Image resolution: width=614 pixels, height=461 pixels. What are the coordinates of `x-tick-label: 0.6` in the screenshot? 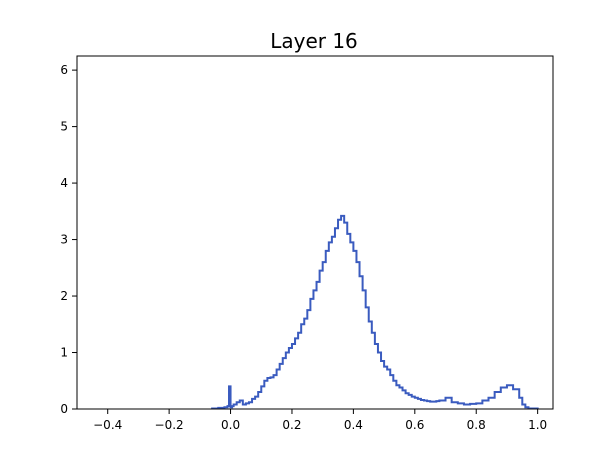 It's located at (414, 425).